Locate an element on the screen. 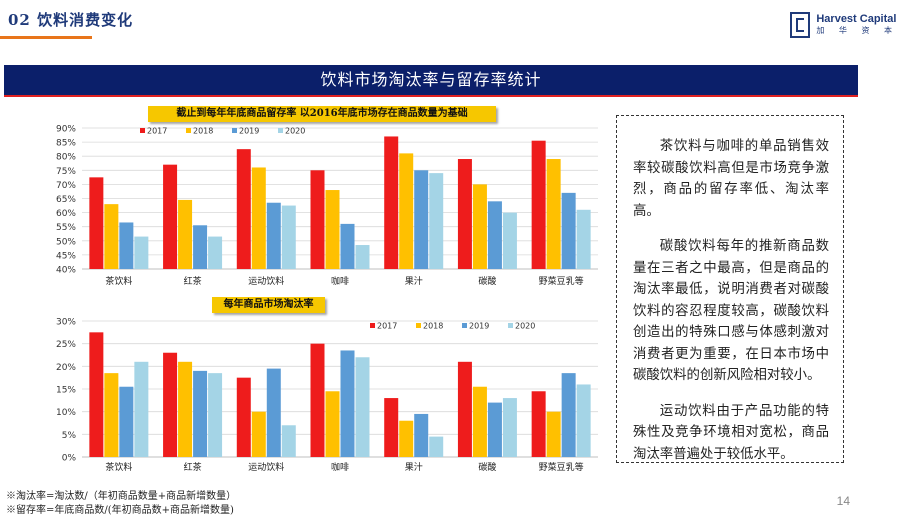  elimination-ytick-label: 5% is located at coordinates (69, 436).